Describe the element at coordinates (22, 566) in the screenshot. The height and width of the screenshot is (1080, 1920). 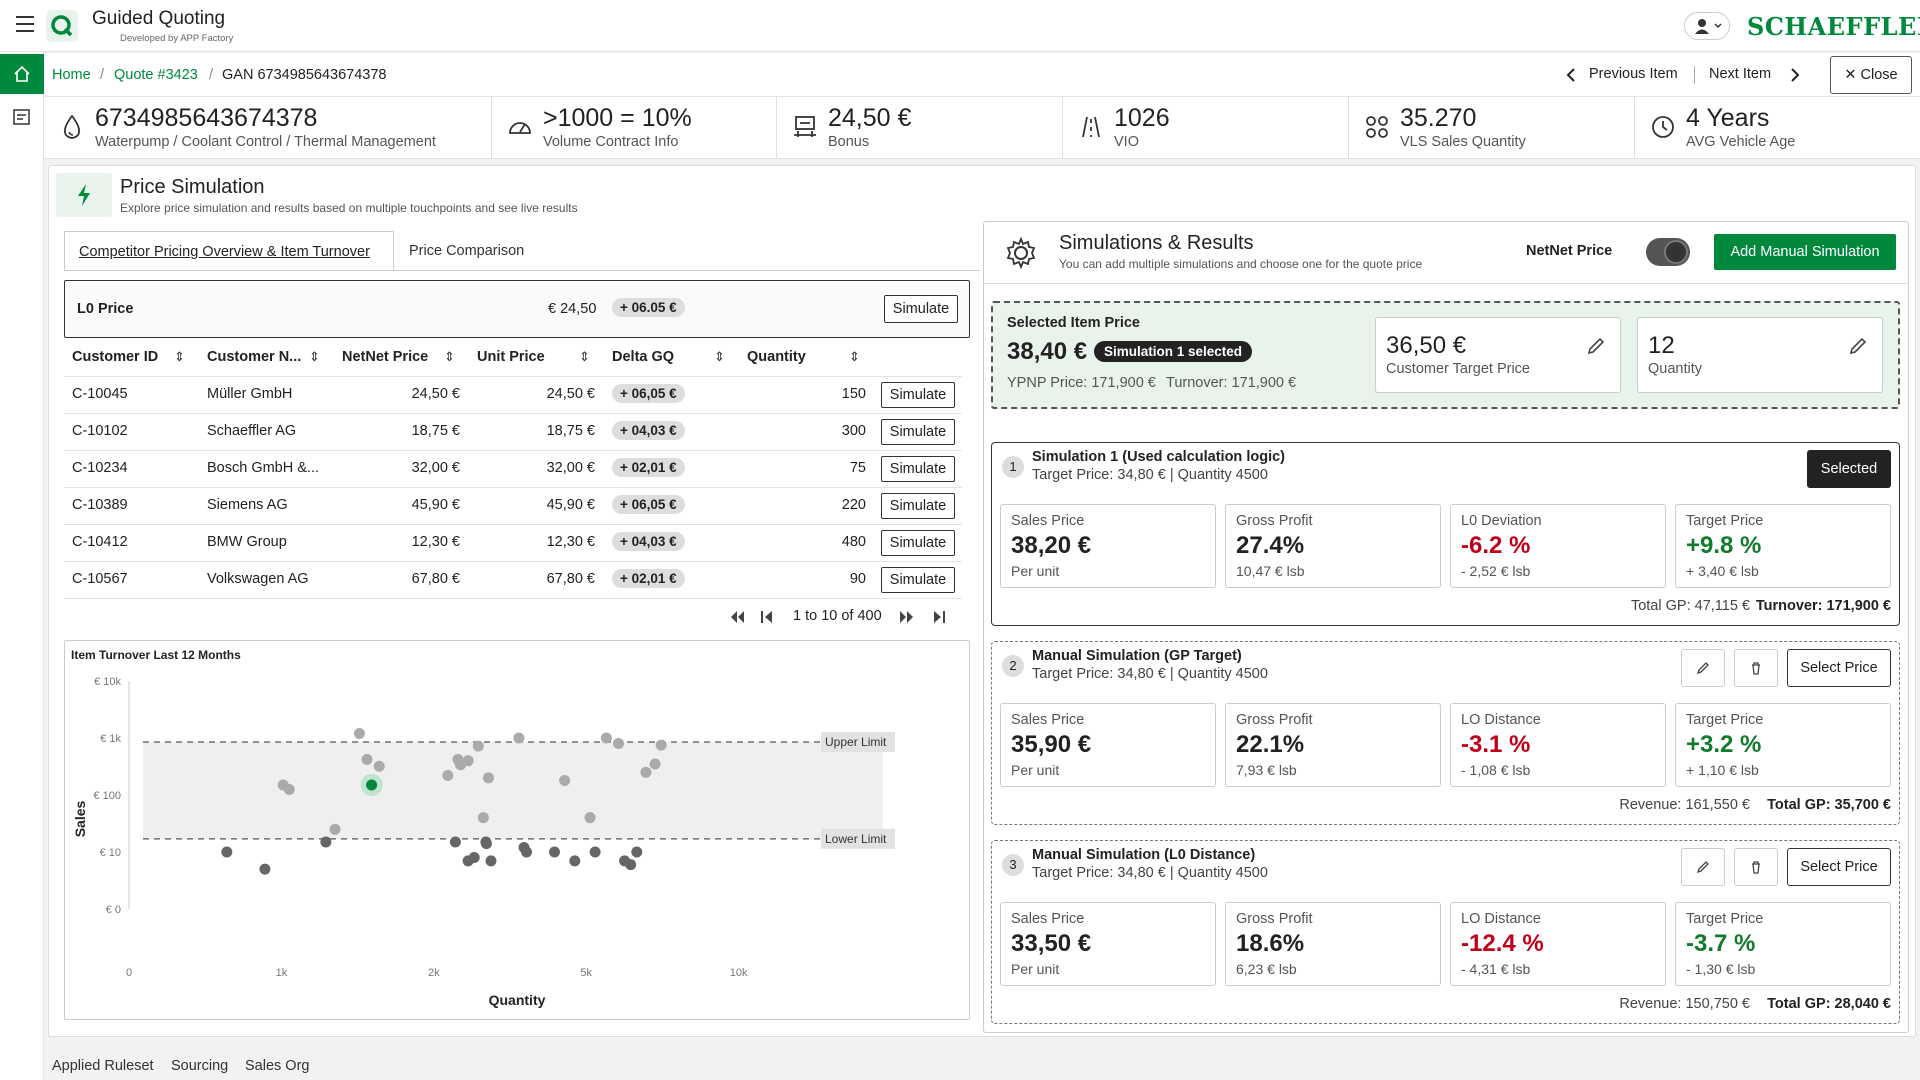
I see `left-rail` at that location.